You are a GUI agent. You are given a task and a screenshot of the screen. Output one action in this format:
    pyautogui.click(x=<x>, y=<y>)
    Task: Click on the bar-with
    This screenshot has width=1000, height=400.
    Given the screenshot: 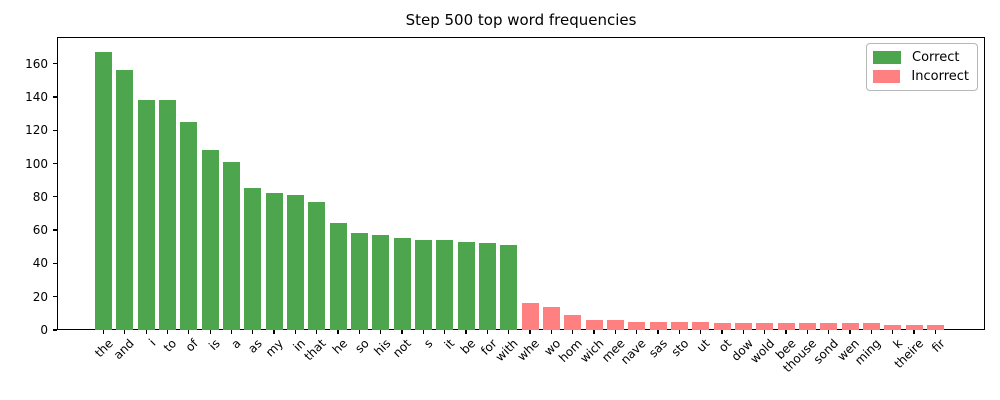 What is the action you would take?
    pyautogui.click(x=509, y=287)
    